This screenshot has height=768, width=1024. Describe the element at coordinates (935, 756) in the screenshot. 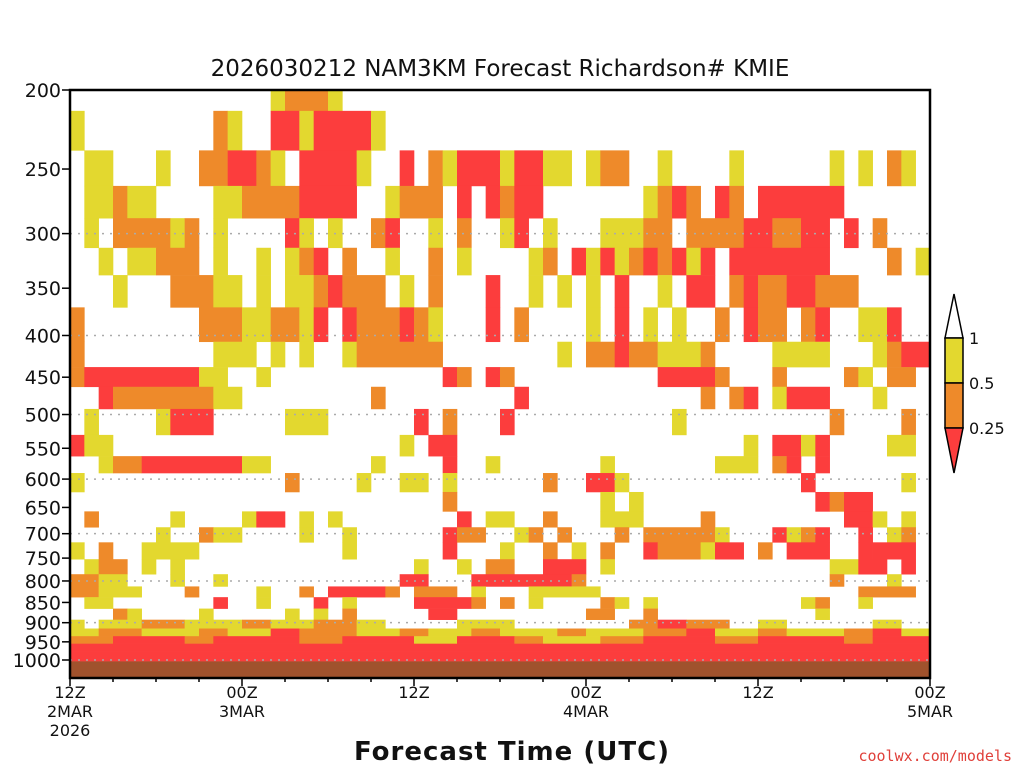

I see `credit-link: coolwx.com/models` at that location.